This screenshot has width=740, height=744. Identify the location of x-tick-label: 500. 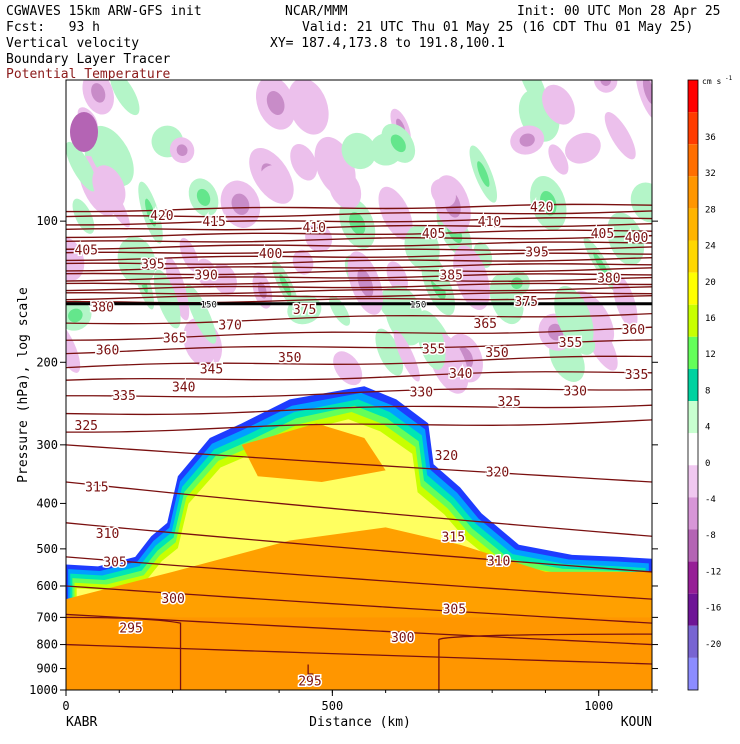
(333, 706).